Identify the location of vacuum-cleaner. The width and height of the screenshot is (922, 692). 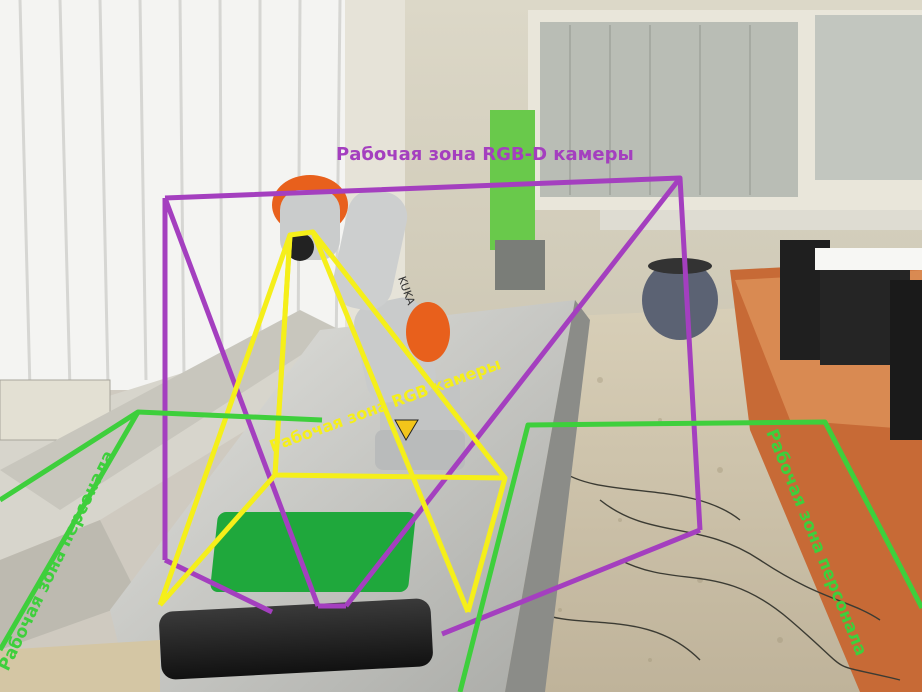
(680, 300).